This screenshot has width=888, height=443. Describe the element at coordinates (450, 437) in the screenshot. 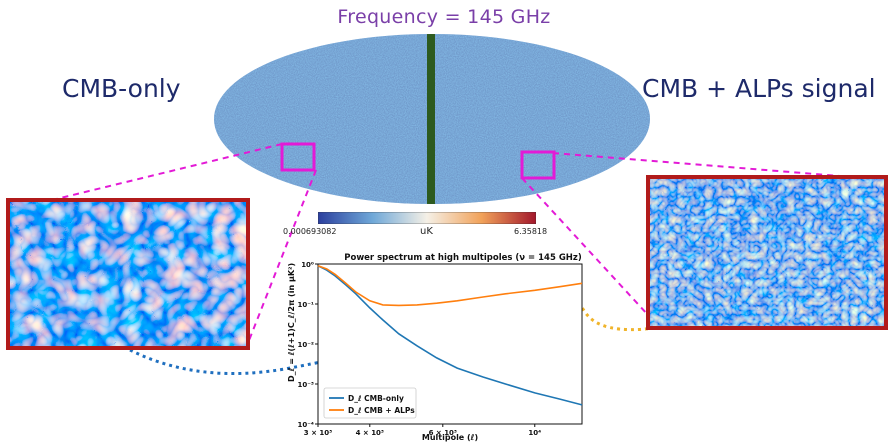

I see `chart-xlabel: Multipole (ℓ)` at that location.